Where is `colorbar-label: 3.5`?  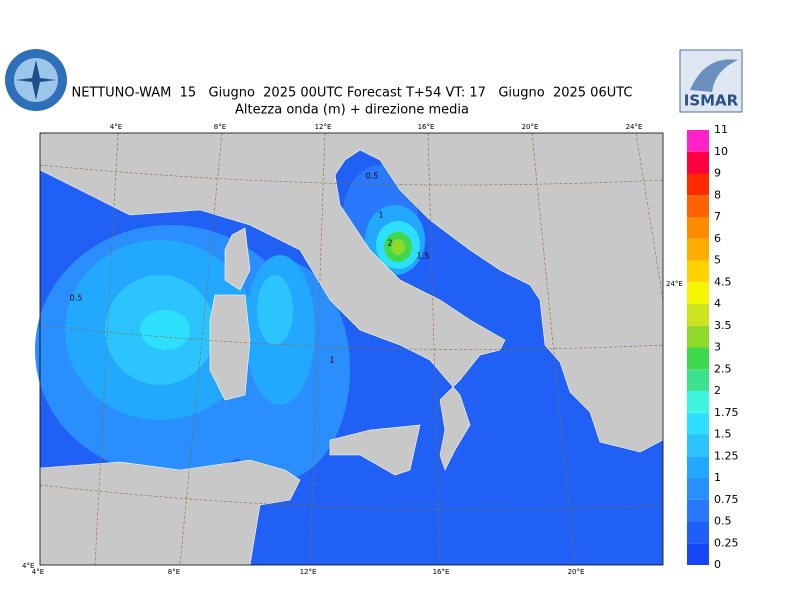 colorbar-label: 3.5 is located at coordinates (723, 325).